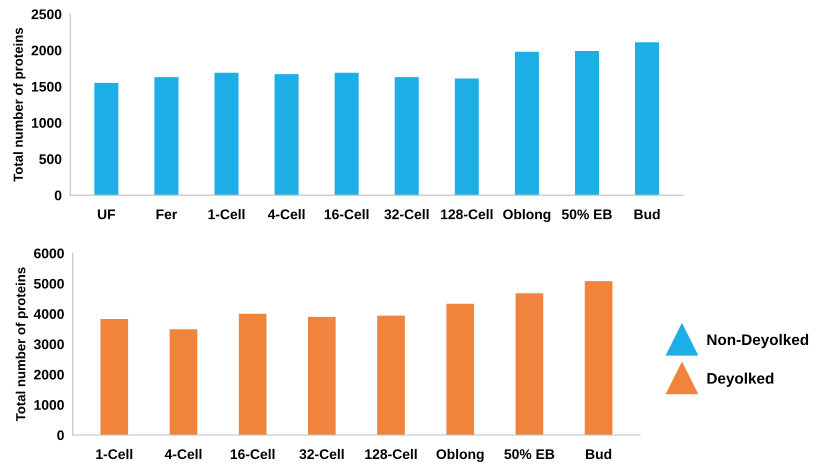 This screenshot has width=827, height=468. I want to click on y-tick-label: 3000, so click(49, 344).